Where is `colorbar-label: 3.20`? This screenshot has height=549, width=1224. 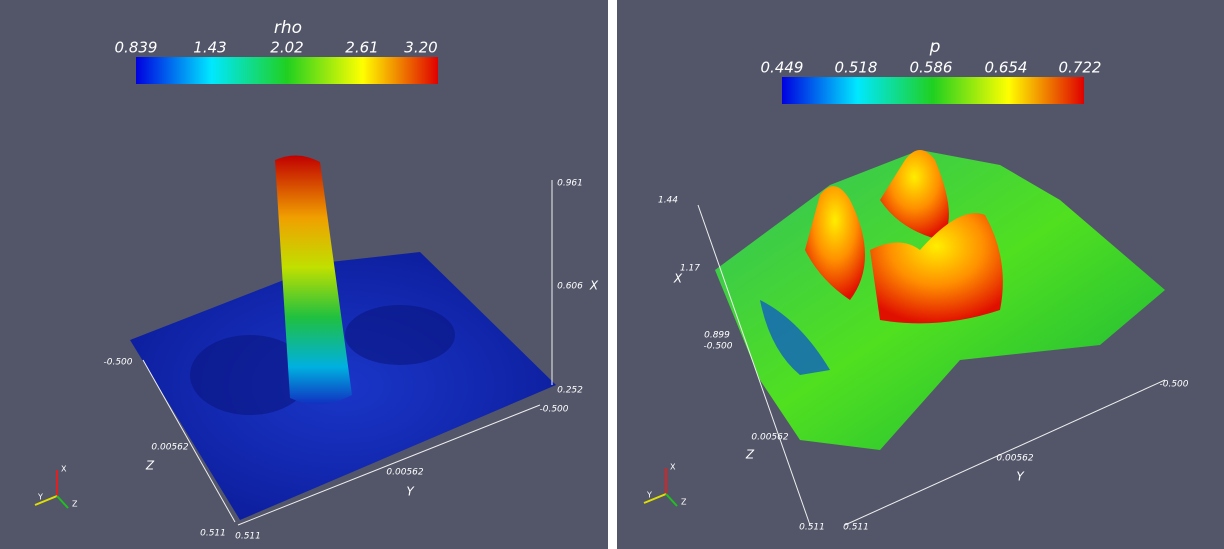 colorbar-label: 3.20 is located at coordinates (420, 48).